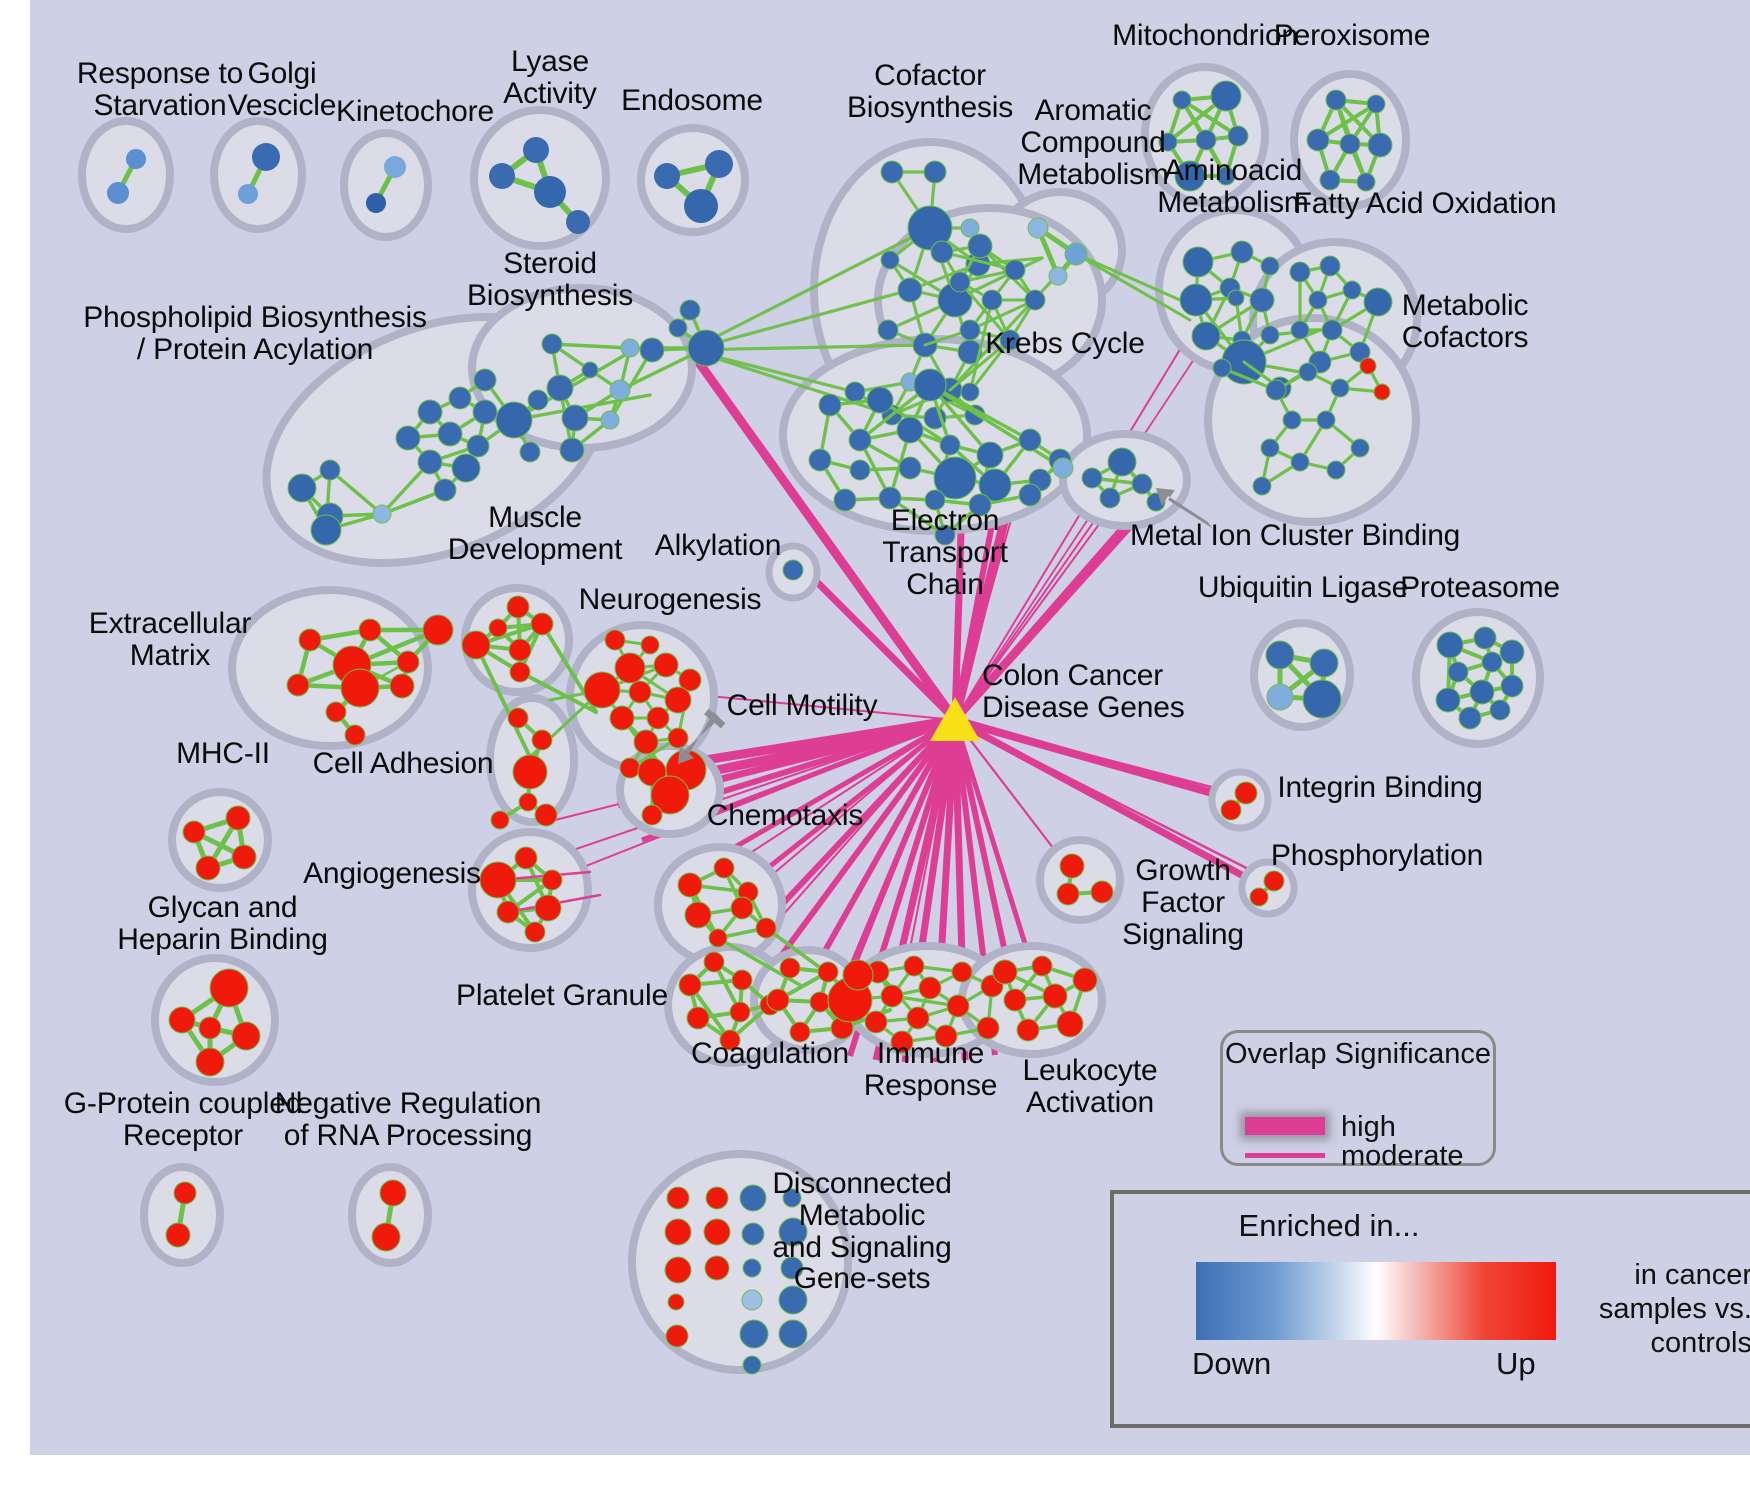 Image resolution: width=1750 pixels, height=1507 pixels. Describe the element at coordinates (1358, 1054) in the screenshot. I see `legend-overlap-title: Overlap Significance` at that location.